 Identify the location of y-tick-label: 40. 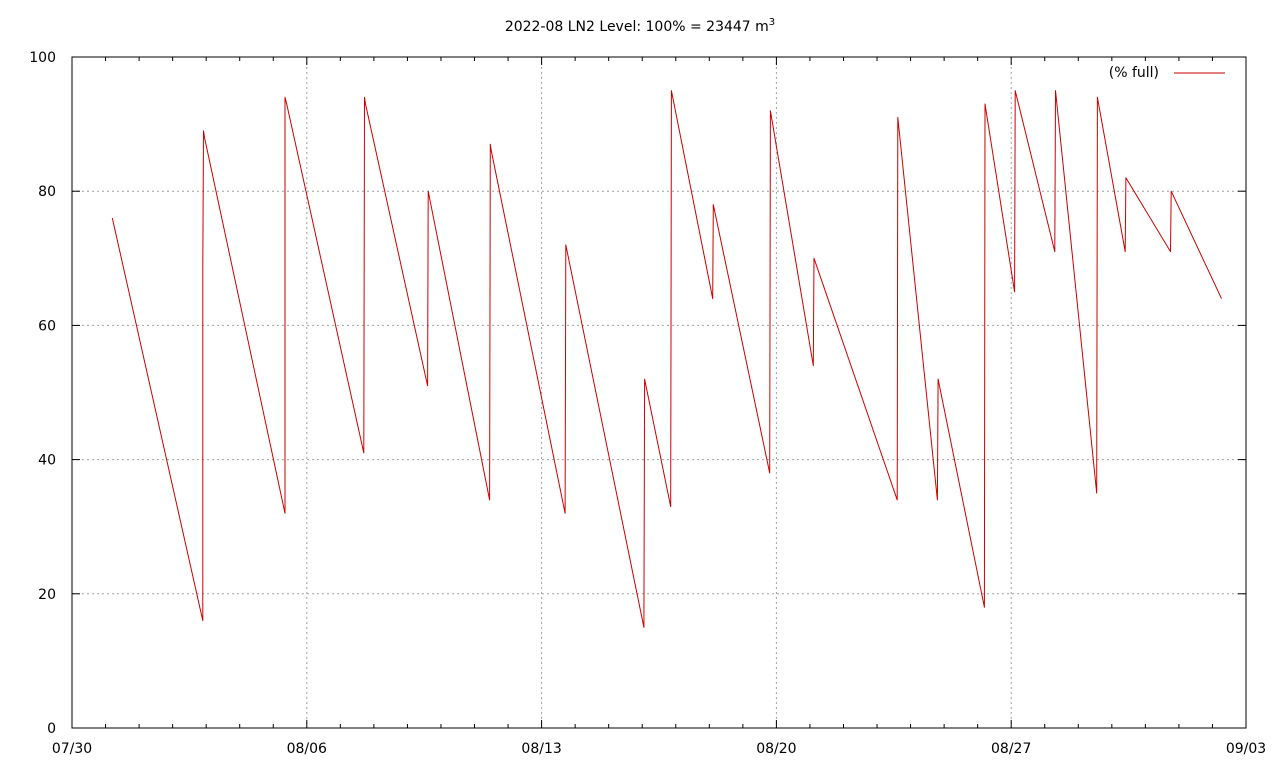
(47, 461).